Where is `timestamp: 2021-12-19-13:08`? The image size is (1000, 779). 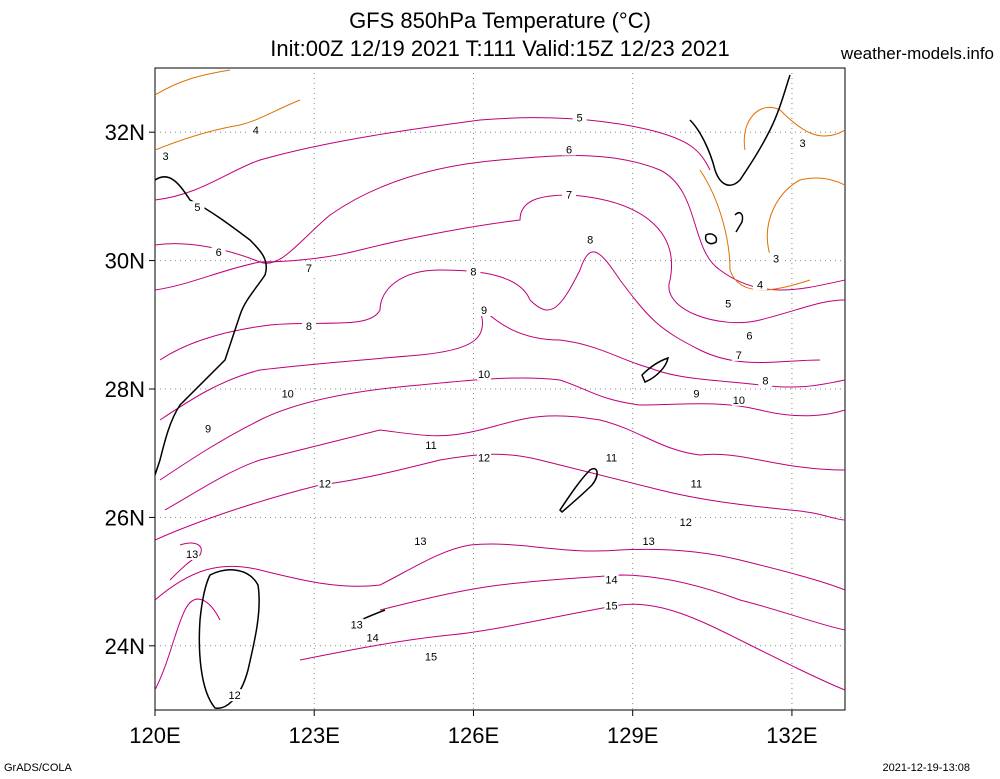 timestamp: 2021-12-19-13:08 is located at coordinates (926, 768).